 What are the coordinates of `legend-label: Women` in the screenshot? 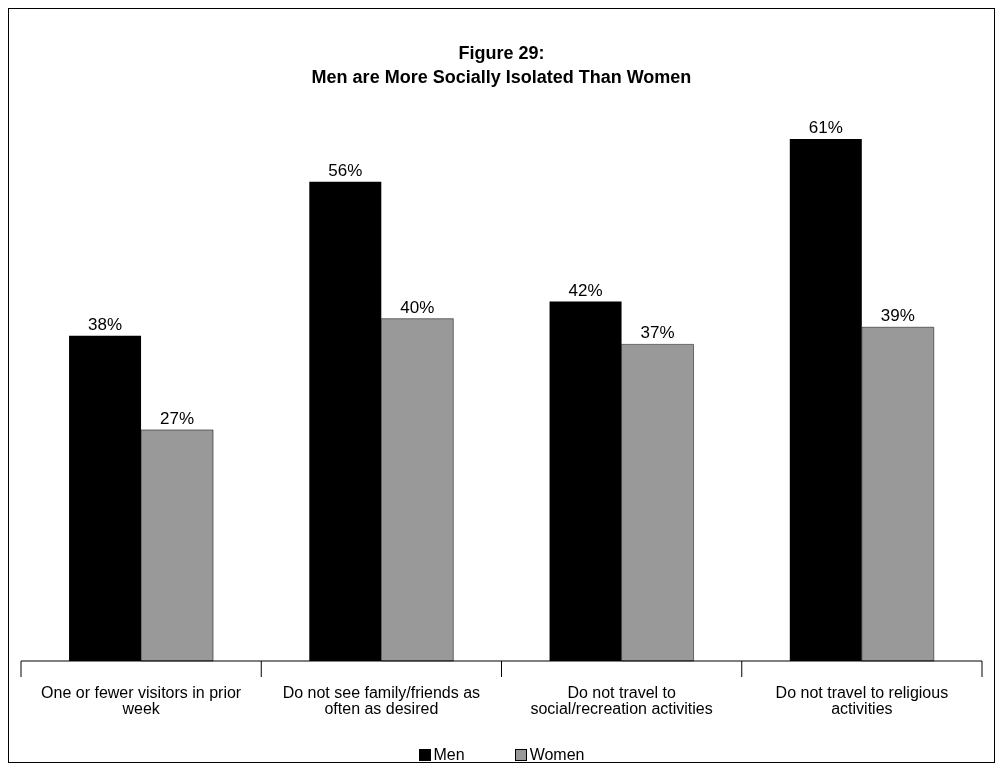 It's located at (556, 755).